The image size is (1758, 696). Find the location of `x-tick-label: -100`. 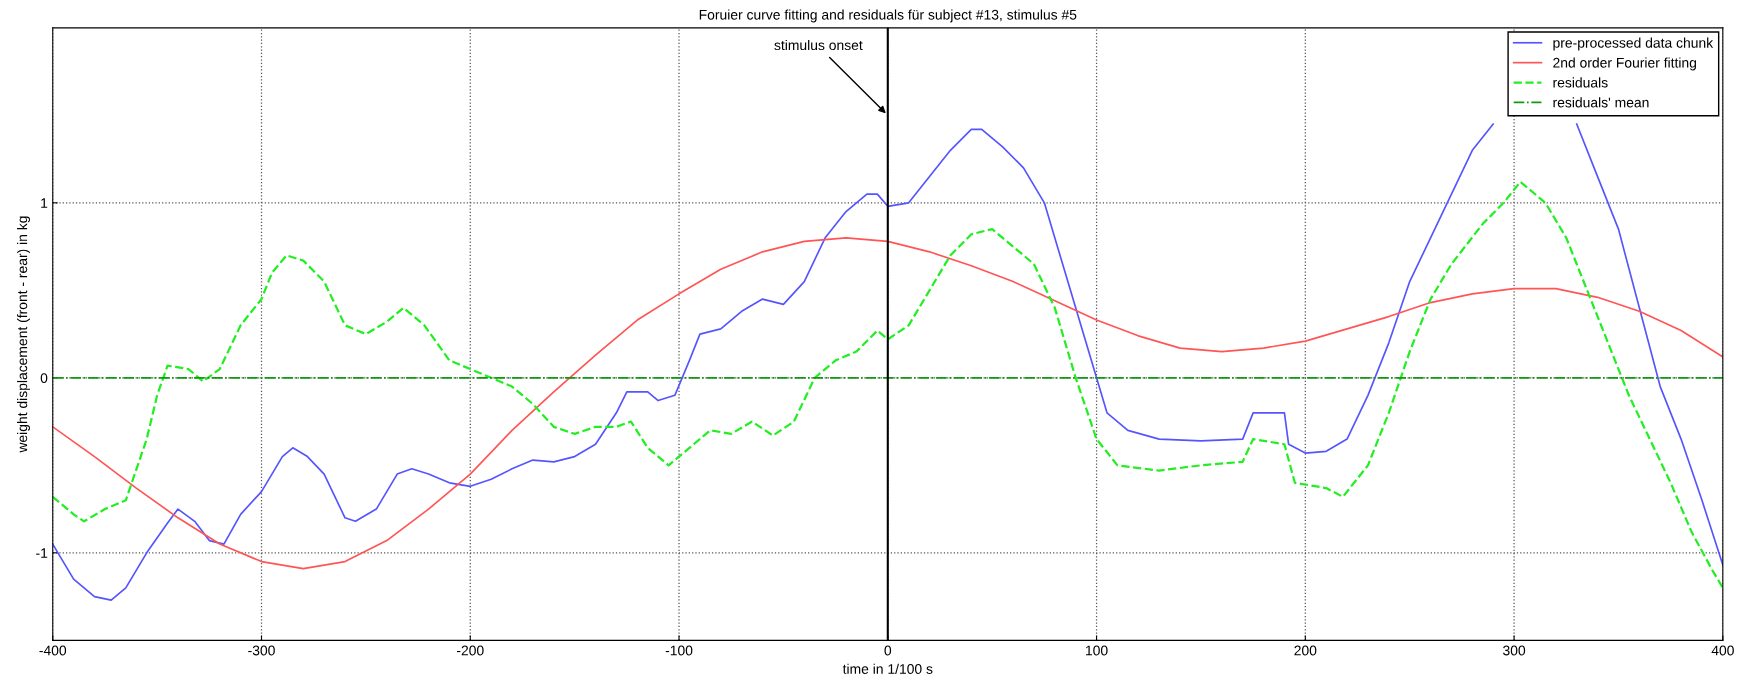

x-tick-label: -100 is located at coordinates (679, 650).